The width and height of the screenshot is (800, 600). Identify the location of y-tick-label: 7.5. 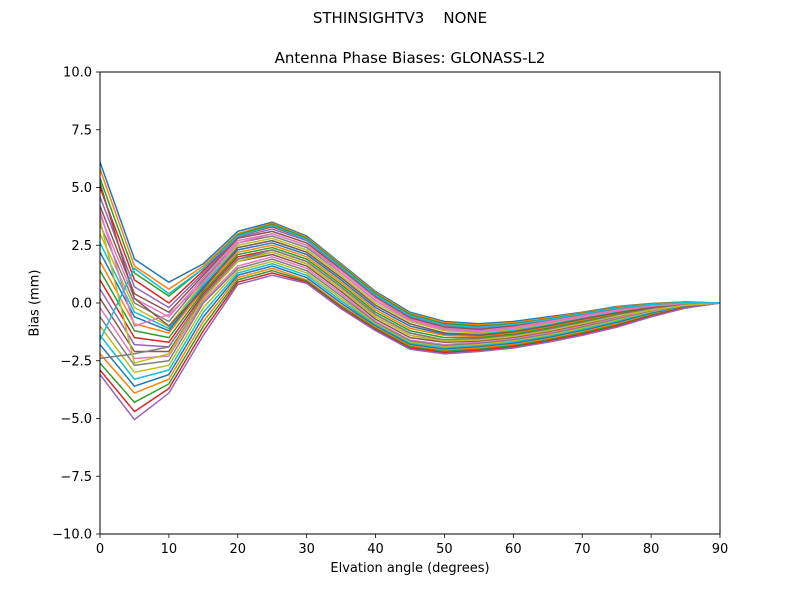
(81, 130).